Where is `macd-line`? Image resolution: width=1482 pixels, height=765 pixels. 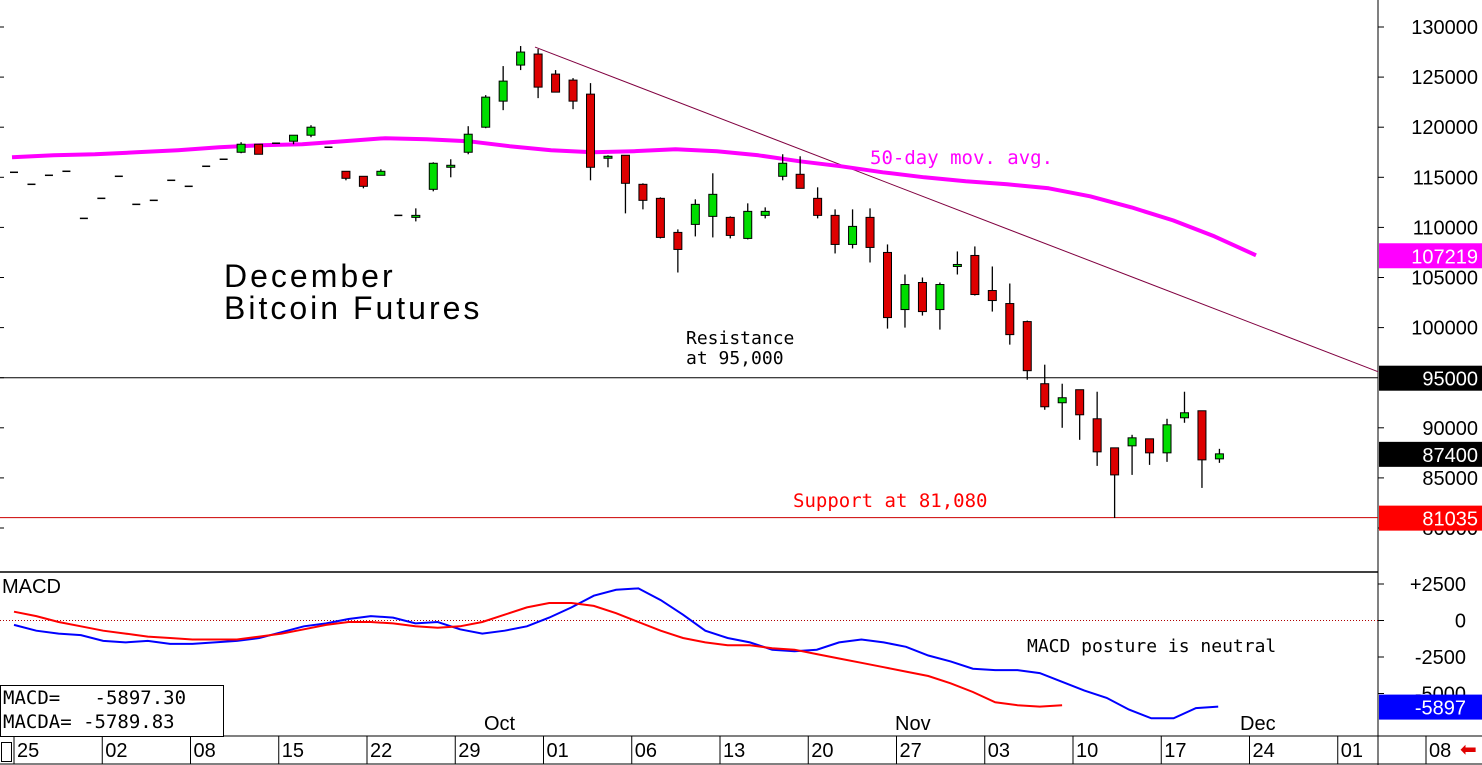 macd-line is located at coordinates (616, 653).